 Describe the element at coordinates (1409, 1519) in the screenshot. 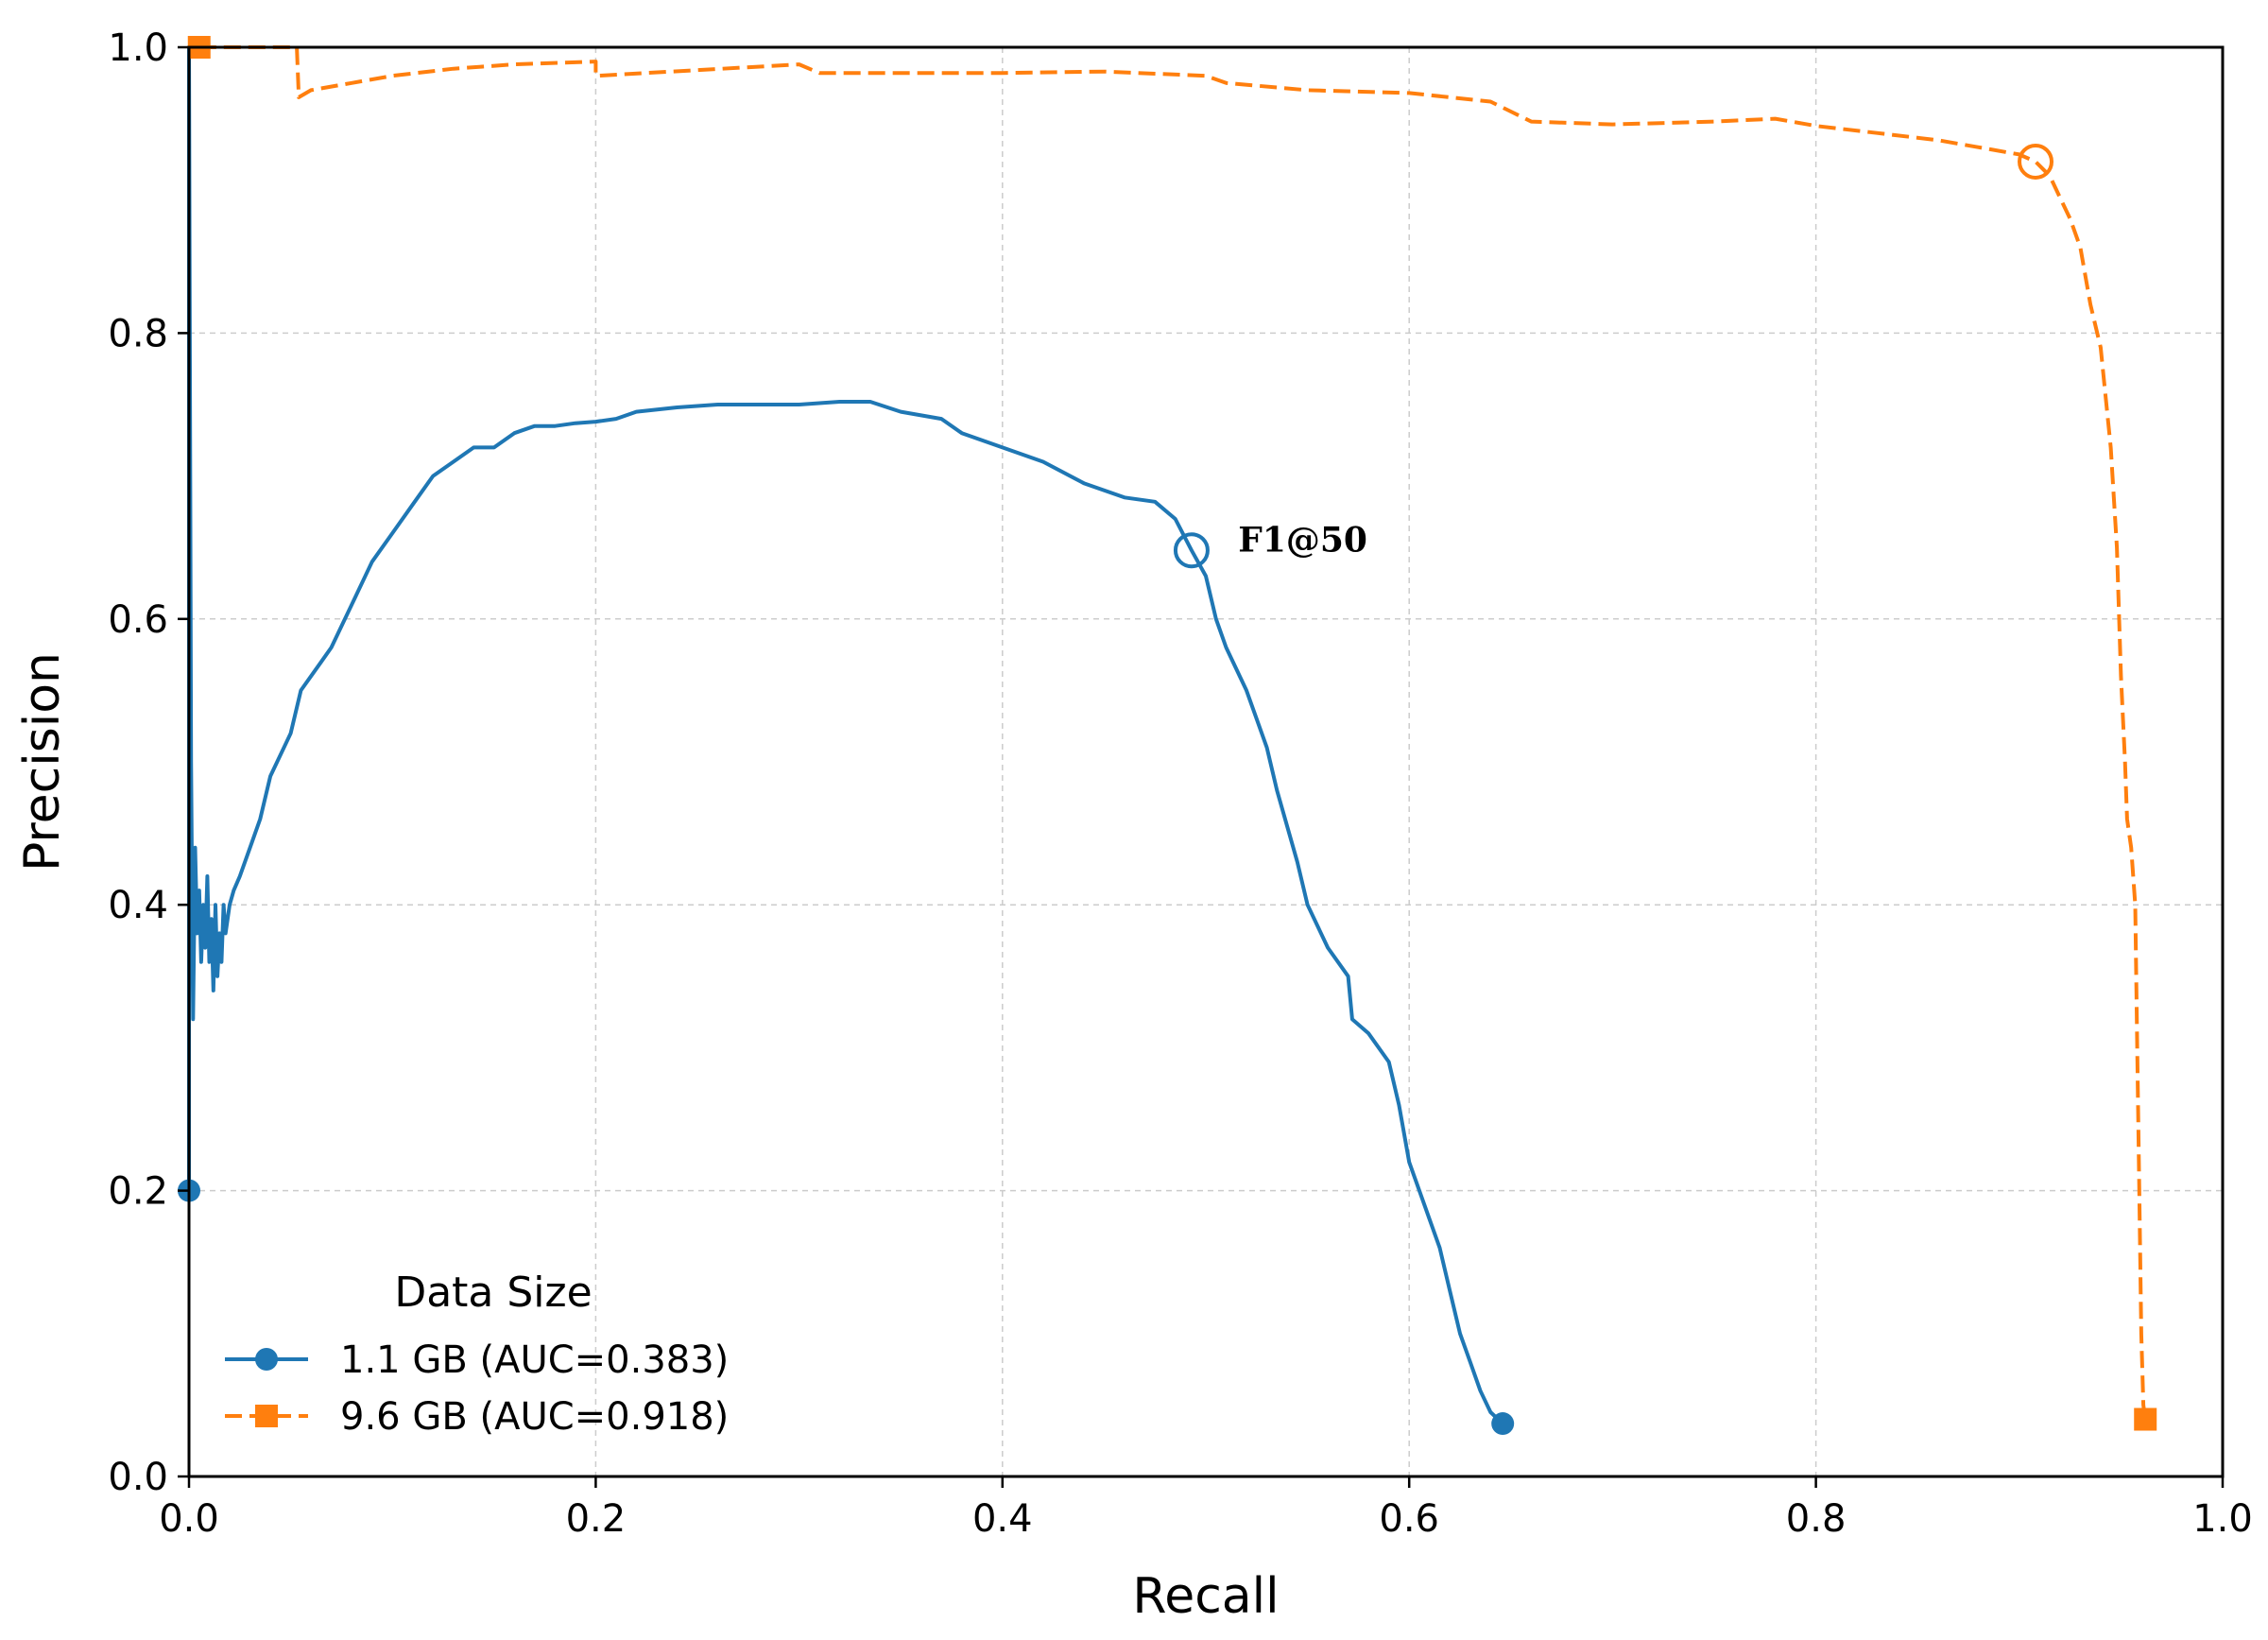

I see `x-tick-label: 0.6` at that location.